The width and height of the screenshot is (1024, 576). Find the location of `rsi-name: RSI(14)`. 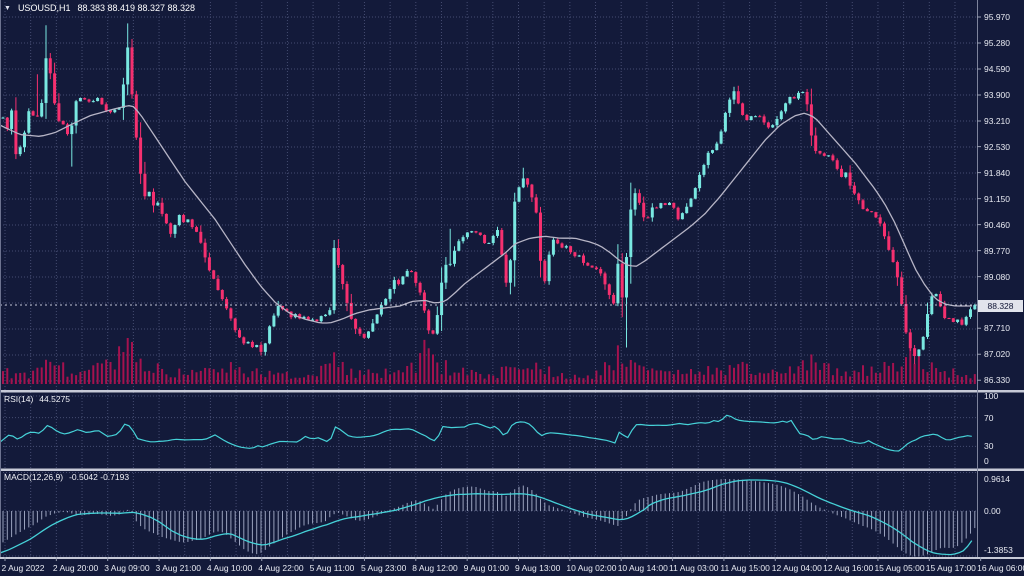

rsi-name: RSI(14) is located at coordinates (19, 399).